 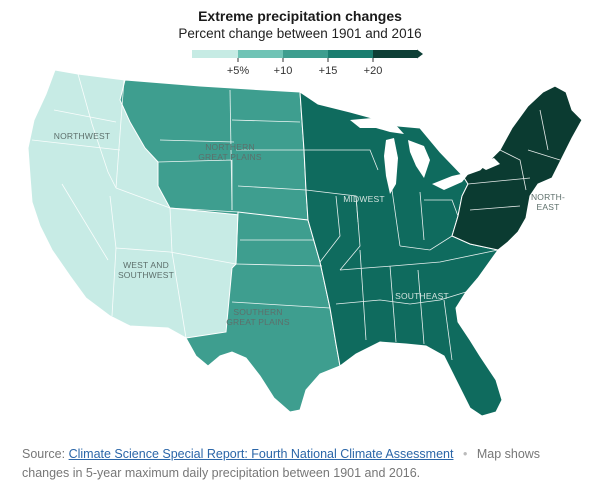 I want to click on region-northern-great-plains, so click(x=214, y=150).